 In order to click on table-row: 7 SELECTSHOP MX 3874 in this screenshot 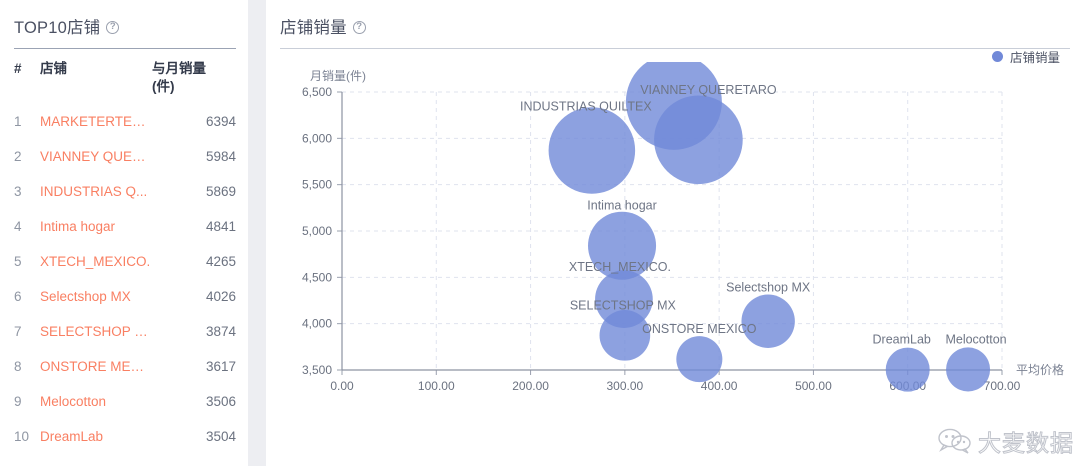, I will do `click(125, 331)`.